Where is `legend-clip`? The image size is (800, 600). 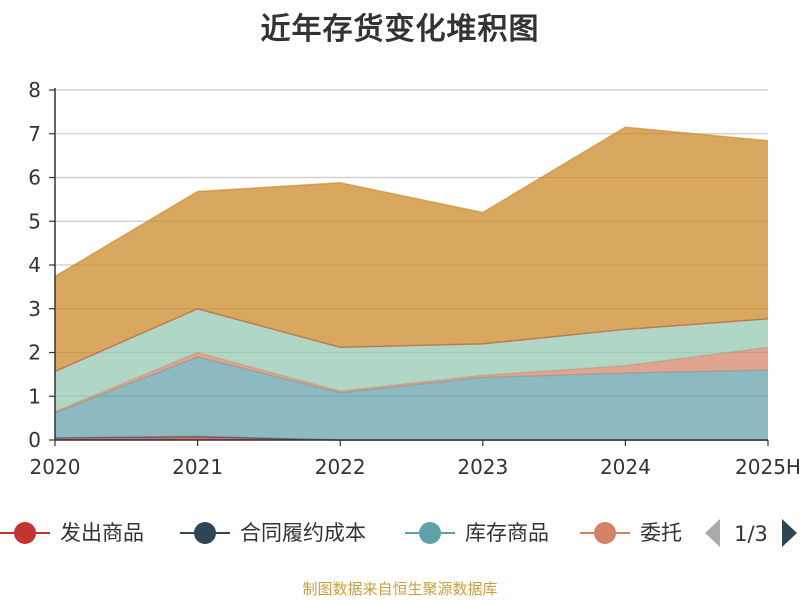 legend-clip is located at coordinates (695, 533).